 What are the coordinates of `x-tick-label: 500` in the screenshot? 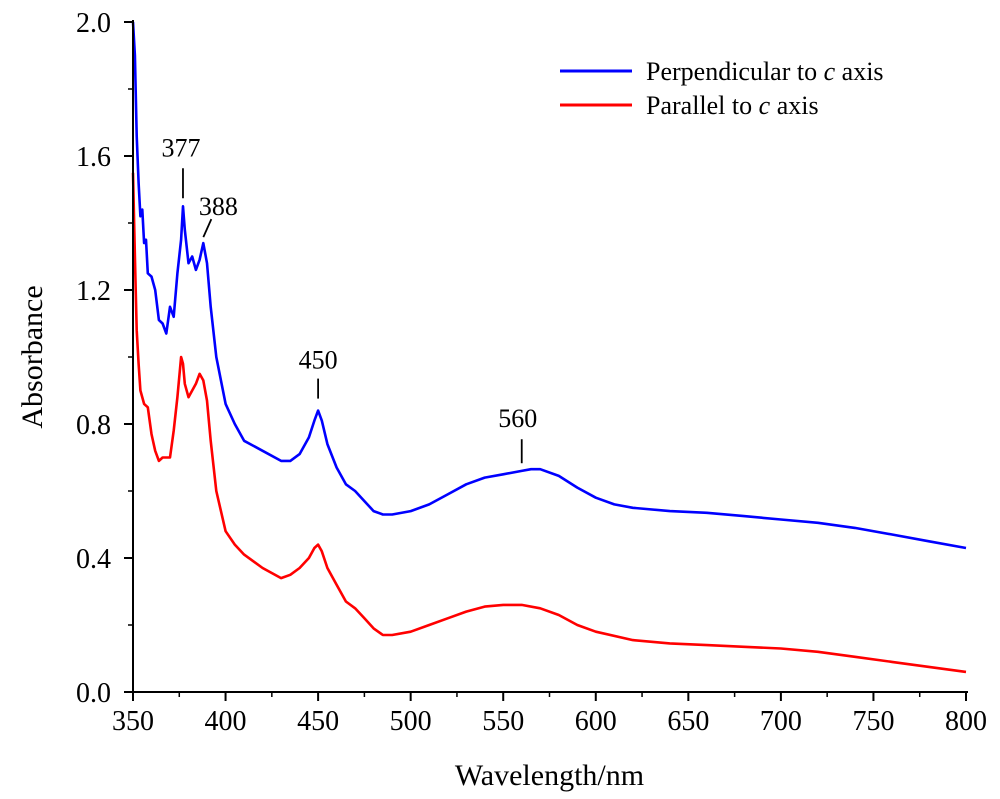 It's located at (411, 721).